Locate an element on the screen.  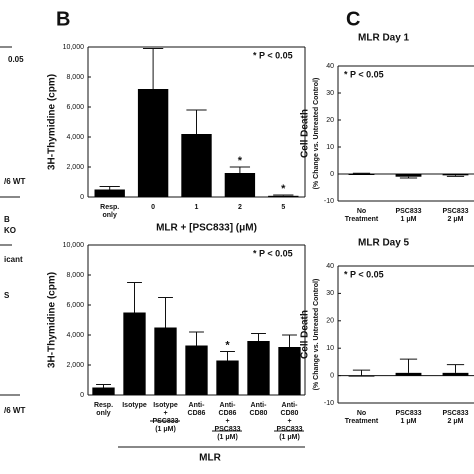
x-tick-label: Anti-CD80 is located at coordinates (259, 409).